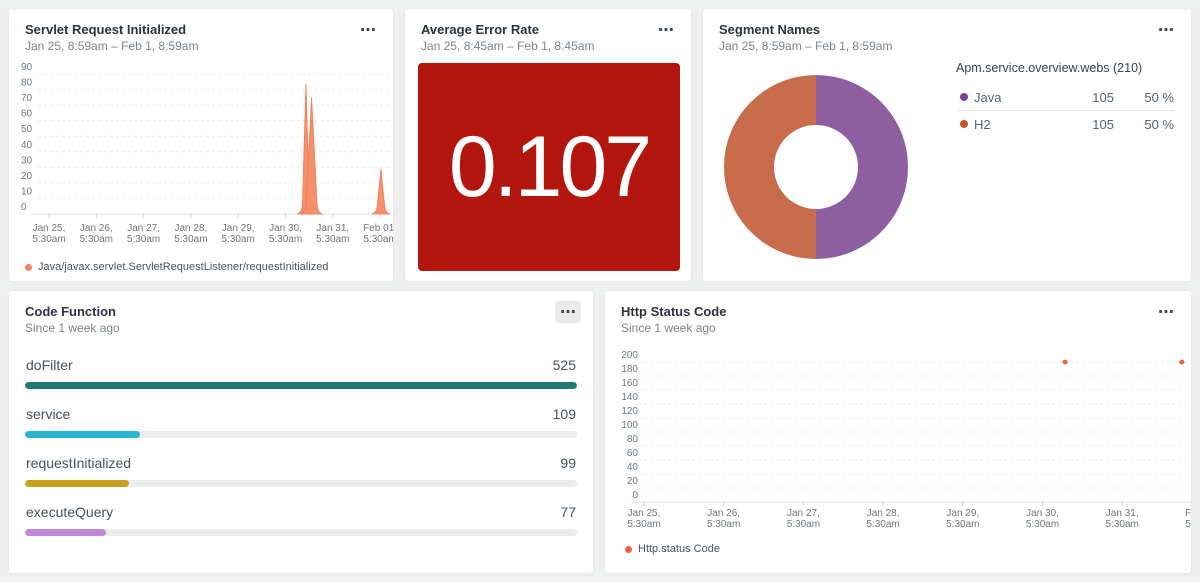  What do you see at coordinates (1159, 124) in the screenshot?
I see `segment-percent: 50 %` at bounding box center [1159, 124].